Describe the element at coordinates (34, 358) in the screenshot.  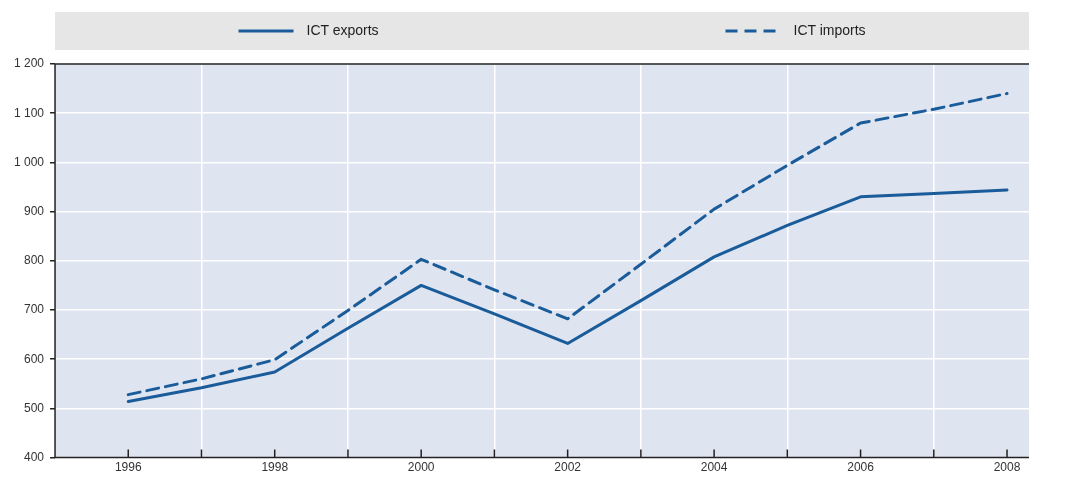
I see `y-tick-label: 600` at that location.